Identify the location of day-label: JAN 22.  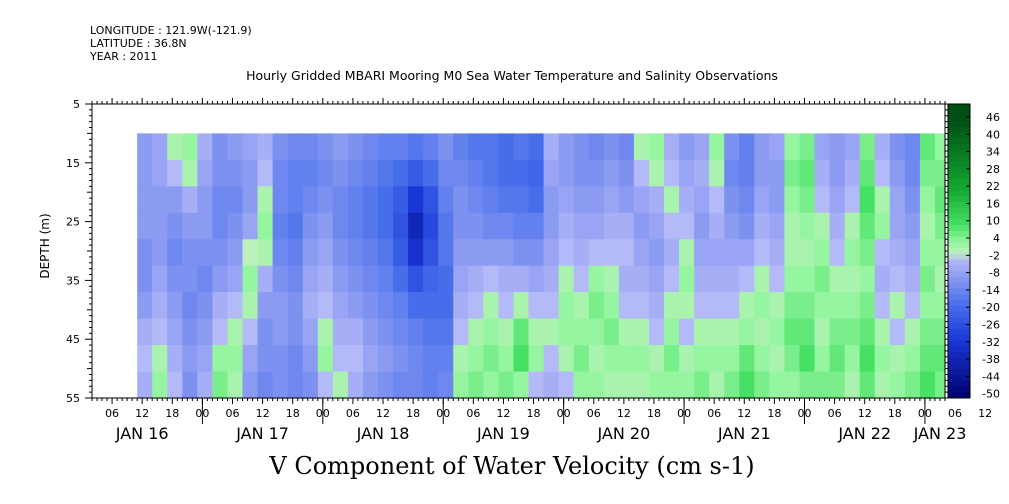
(864, 433).